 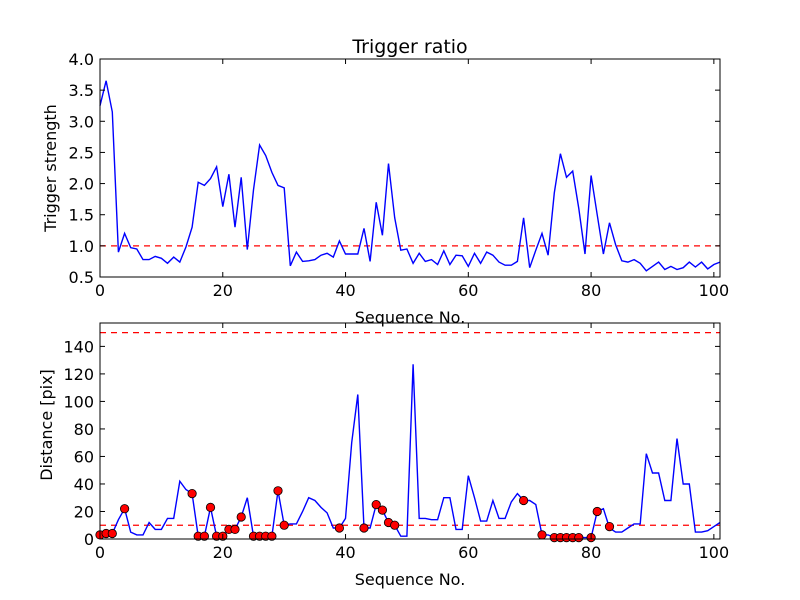 I want to click on top-x-tick-label: 60, so click(x=468, y=290).